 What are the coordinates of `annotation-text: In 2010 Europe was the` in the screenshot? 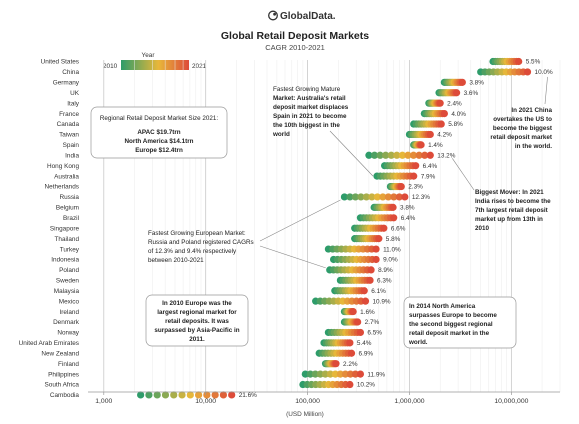 It's located at (197, 303).